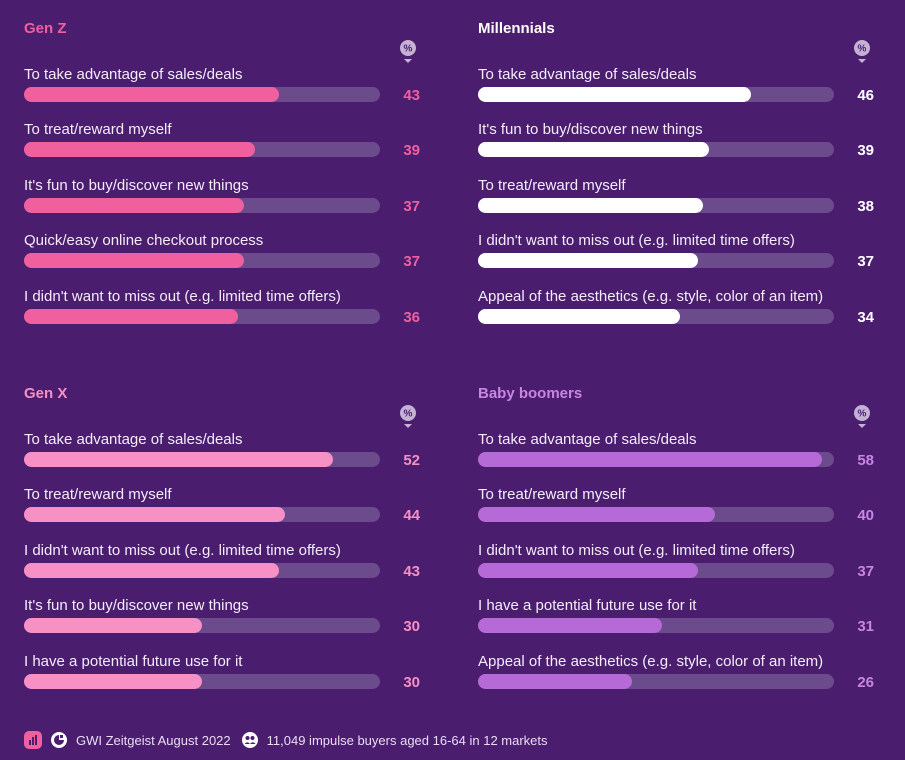 This screenshot has height=760, width=905. What do you see at coordinates (33, 740) in the screenshot?
I see `bar-chart-icon` at bounding box center [33, 740].